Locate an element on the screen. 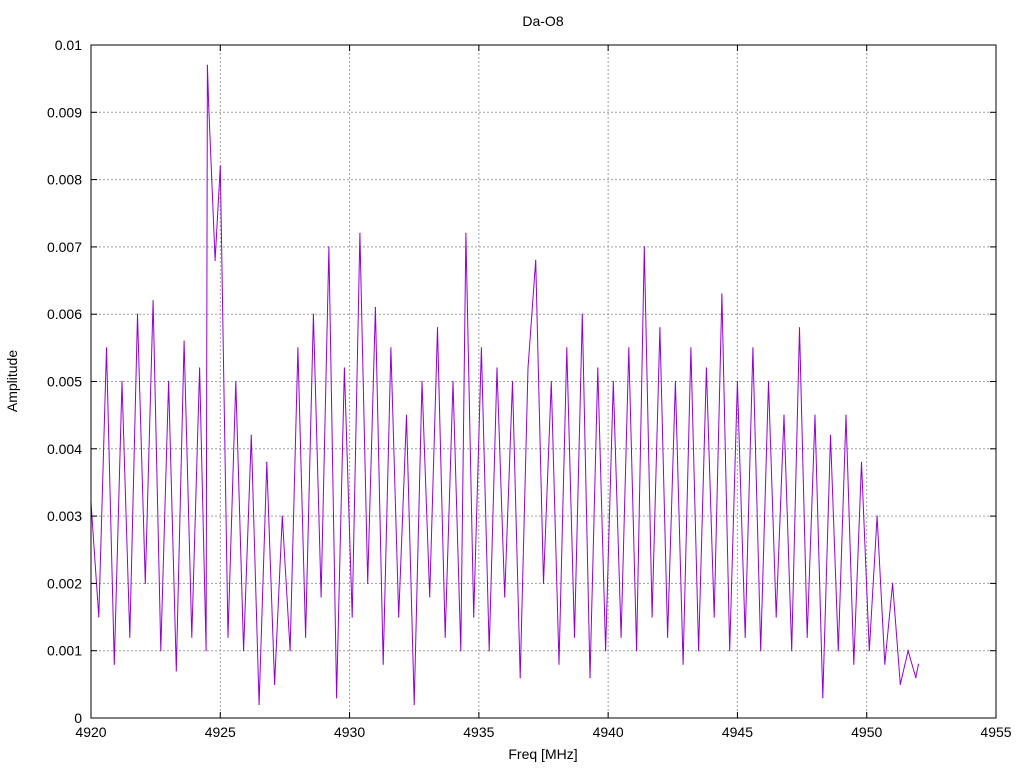 The width and height of the screenshot is (1024, 768). x-tick-label: 4945 is located at coordinates (737, 732).